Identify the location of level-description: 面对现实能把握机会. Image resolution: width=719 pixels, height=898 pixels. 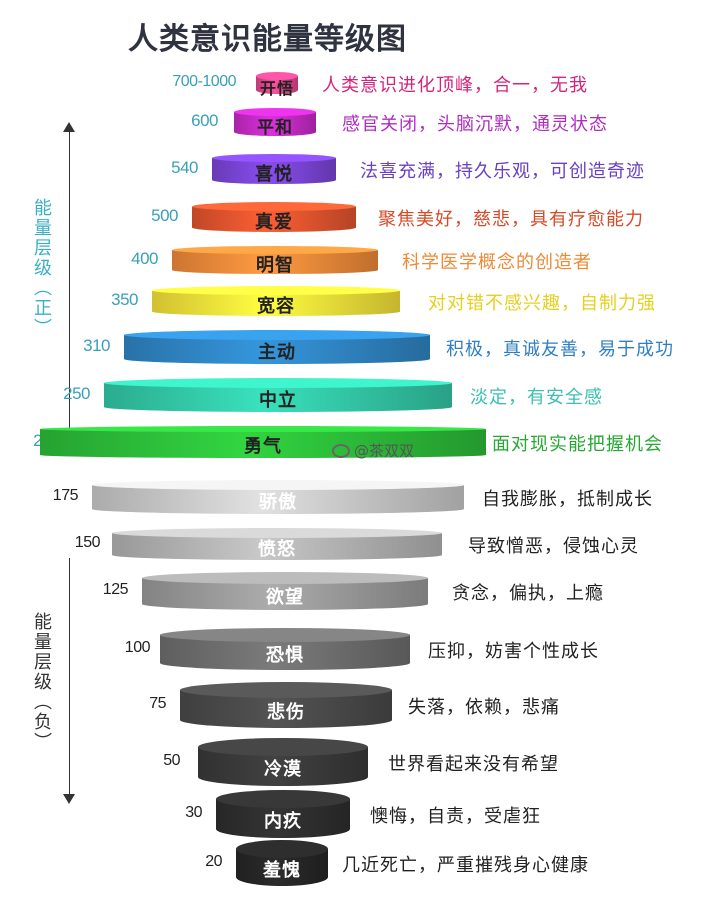
(577, 444).